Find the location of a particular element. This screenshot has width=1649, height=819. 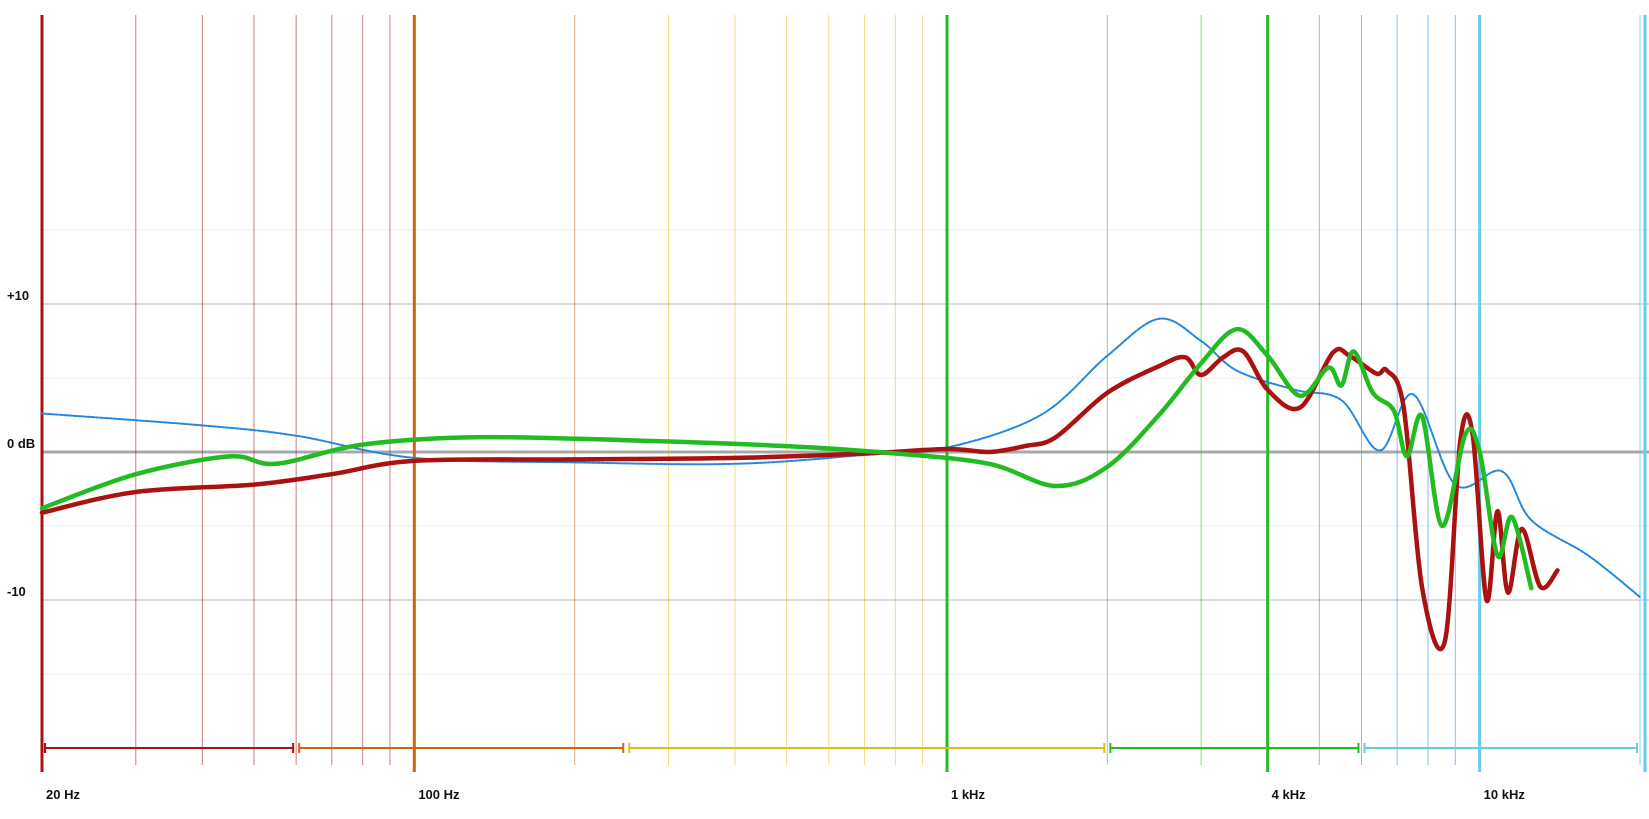

y-tick-label: 0 dB is located at coordinates (21, 443).